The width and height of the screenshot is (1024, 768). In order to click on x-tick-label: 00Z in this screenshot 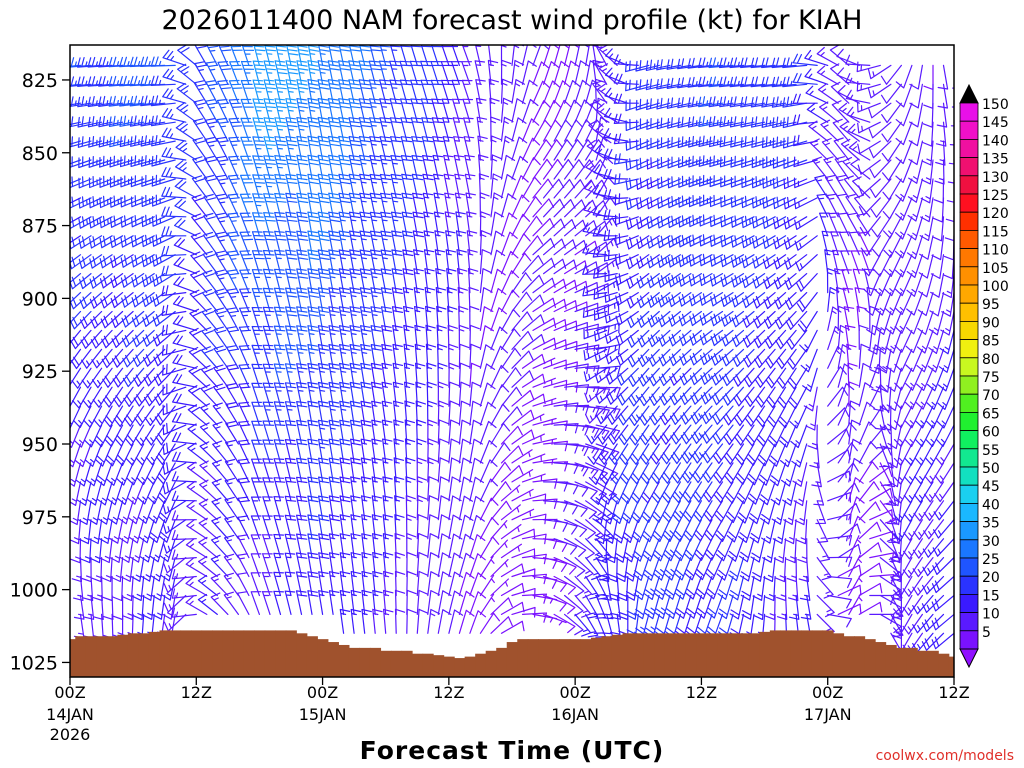, I will do `click(574, 692)`.